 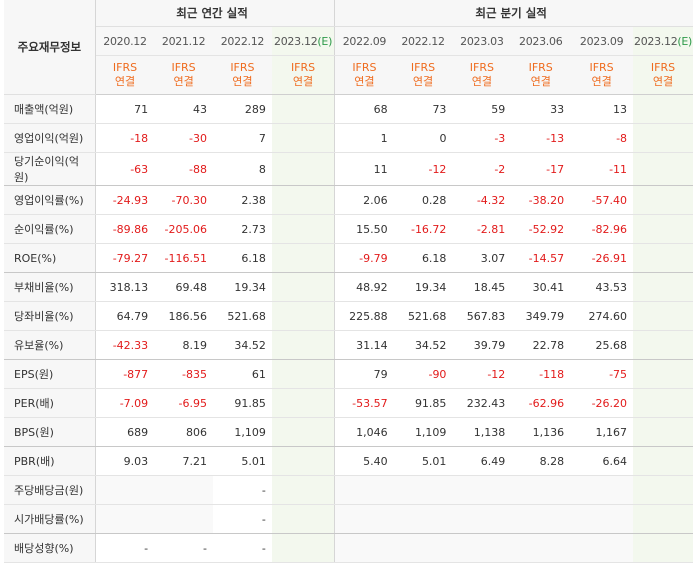 What do you see at coordinates (125, 461) in the screenshot?
I see `table-cell: 9.03` at bounding box center [125, 461].